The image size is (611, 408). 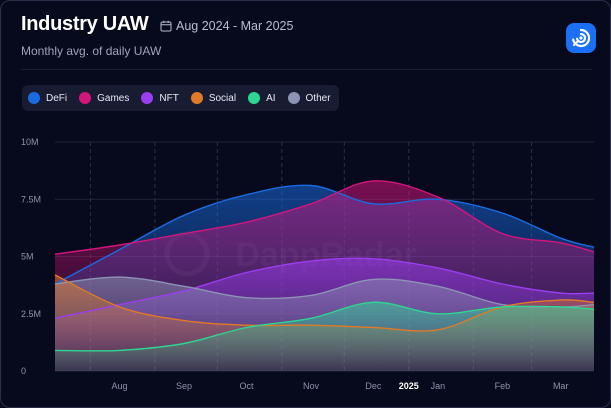 I want to click on y-tick-label: 7.5M, so click(x=31, y=199).